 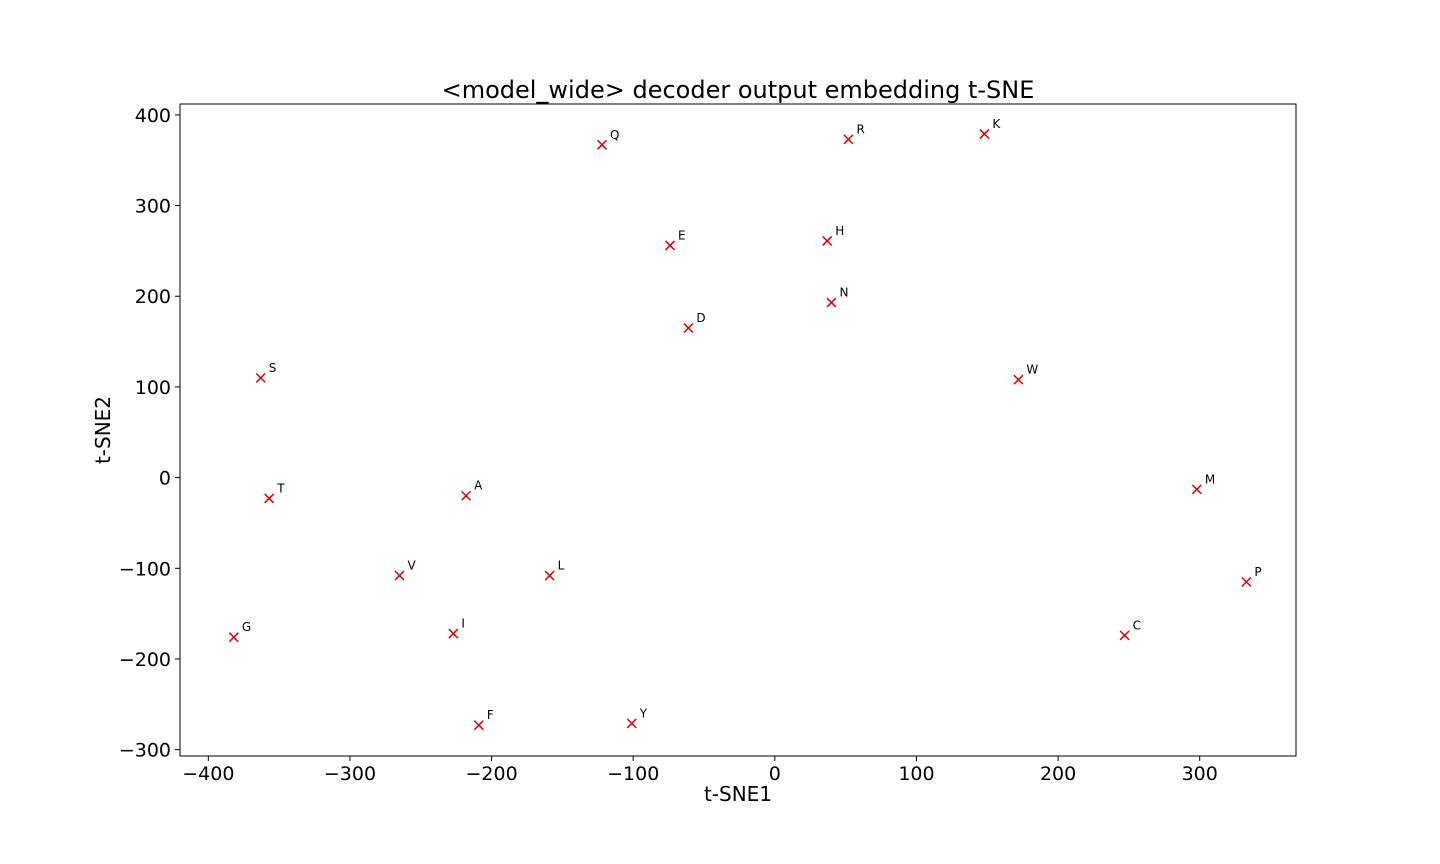 What do you see at coordinates (463, 624) in the screenshot?
I see `point-label-I: I` at bounding box center [463, 624].